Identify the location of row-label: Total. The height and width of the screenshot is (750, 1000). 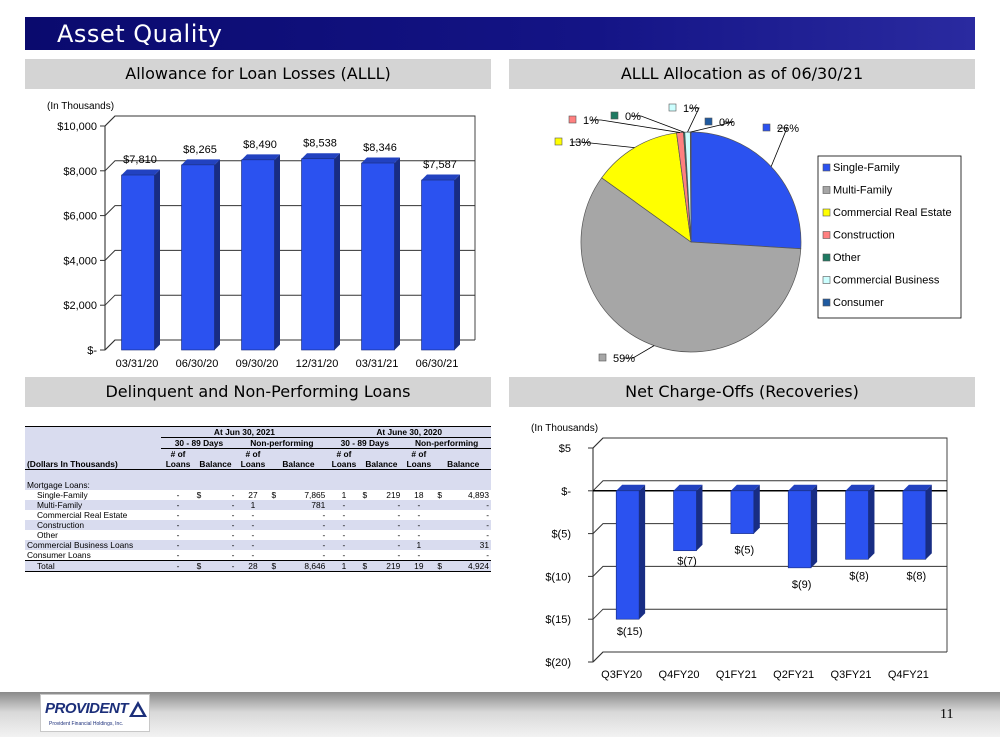
(93, 565).